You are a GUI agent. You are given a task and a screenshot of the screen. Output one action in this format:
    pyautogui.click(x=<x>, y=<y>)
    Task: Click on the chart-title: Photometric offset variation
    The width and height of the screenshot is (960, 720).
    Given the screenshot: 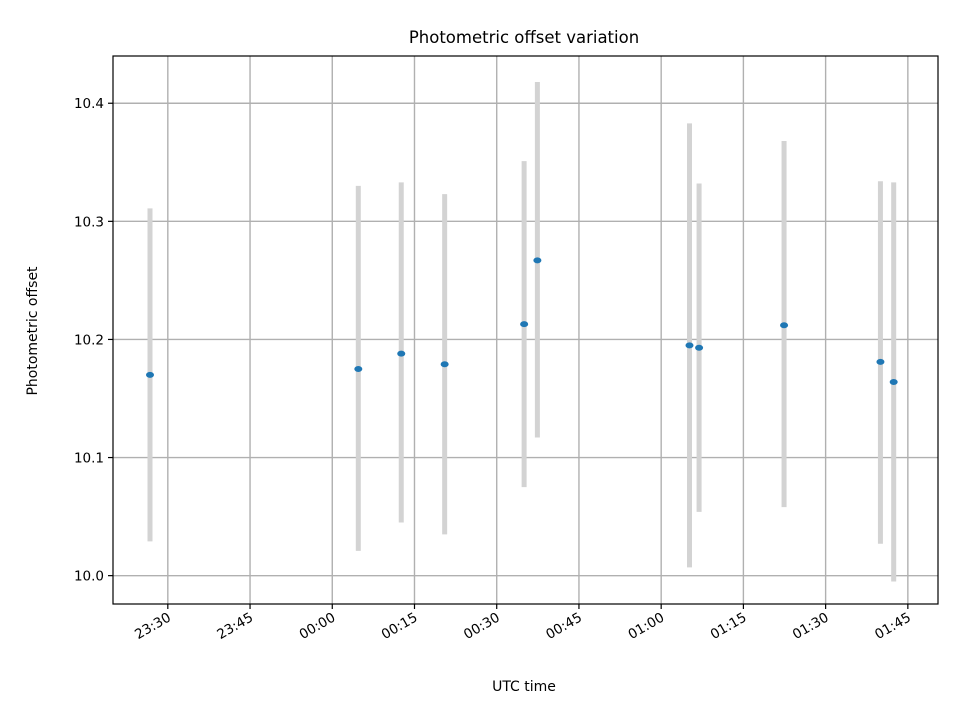 What is the action you would take?
    pyautogui.click(x=524, y=37)
    